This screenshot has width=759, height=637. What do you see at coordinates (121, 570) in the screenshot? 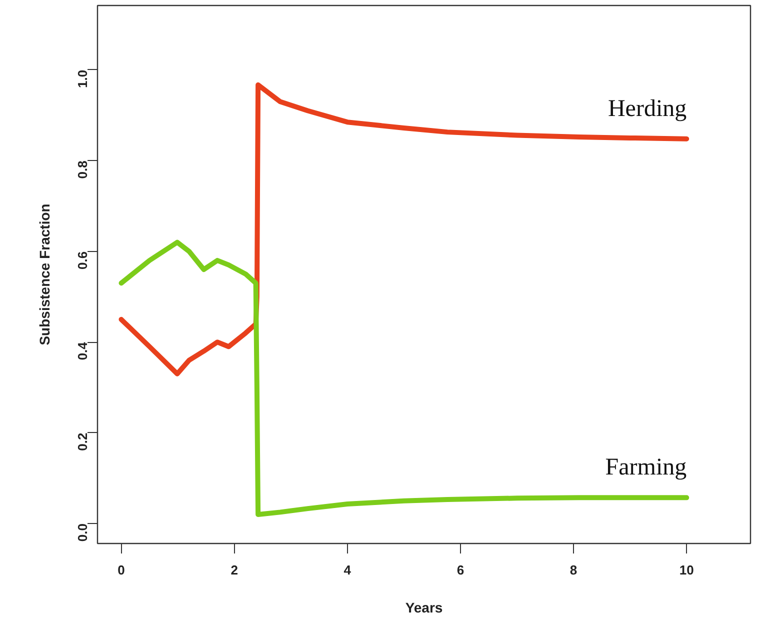
I see `x-tick-label: 0` at bounding box center [121, 570].